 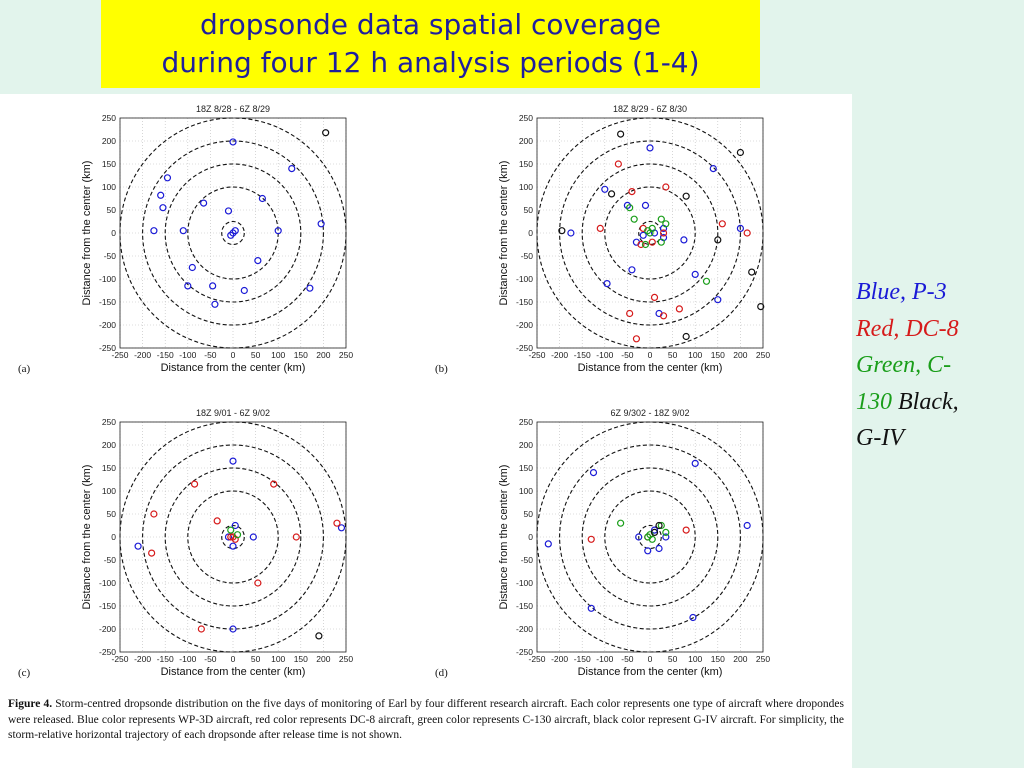 What do you see at coordinates (524, 606) in the screenshot?
I see `y-tick-label: -150` at bounding box center [524, 606].